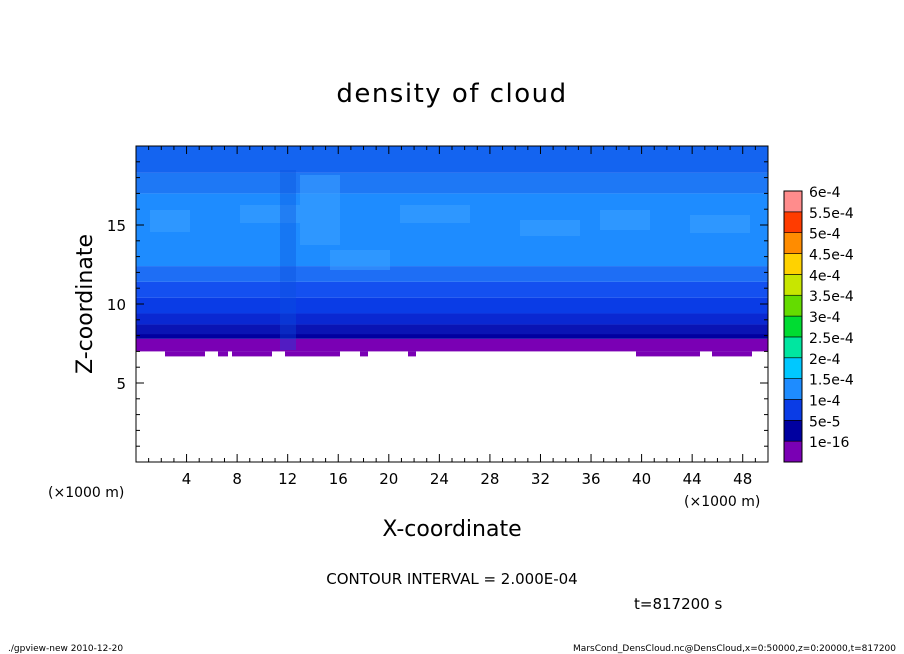 The width and height of the screenshot is (904, 654). I want to click on x-tick-label: 28, so click(489, 479).